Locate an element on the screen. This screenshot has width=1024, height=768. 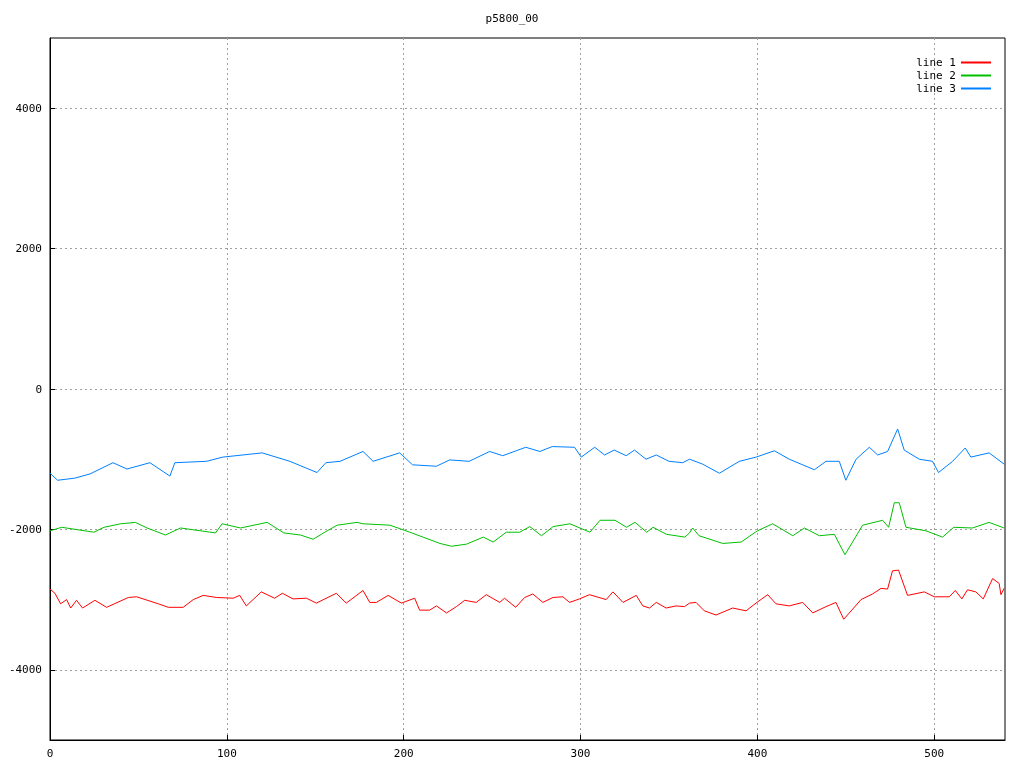
x-tick-label: 100 is located at coordinates (226, 753).